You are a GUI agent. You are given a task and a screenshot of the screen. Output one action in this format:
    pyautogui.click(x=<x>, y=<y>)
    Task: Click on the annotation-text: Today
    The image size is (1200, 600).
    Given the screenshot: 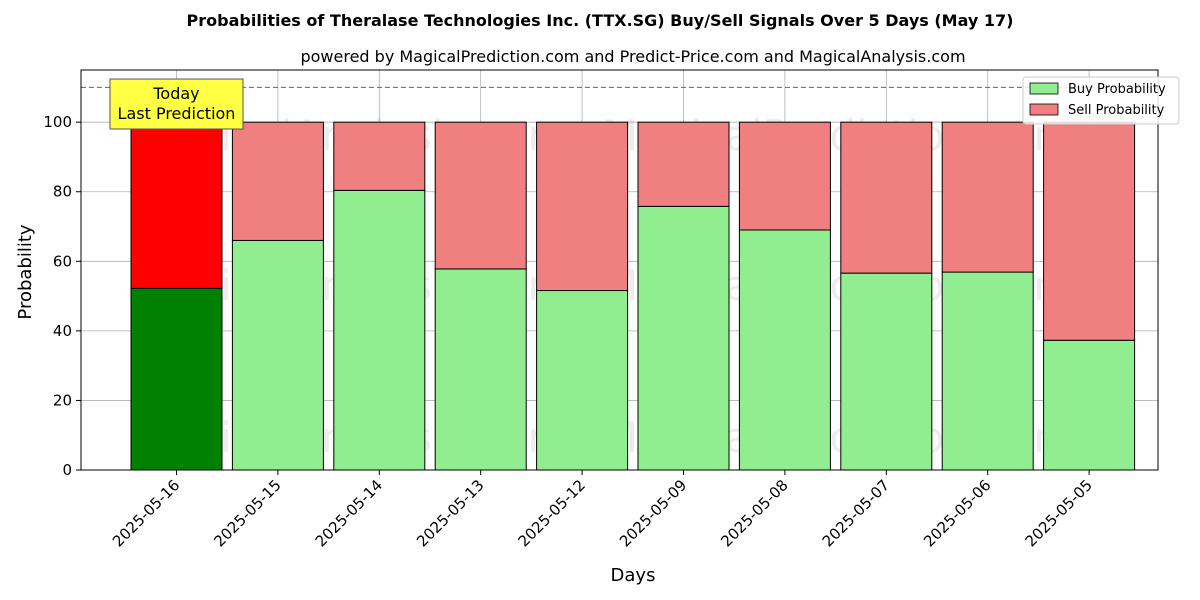 What is the action you would take?
    pyautogui.click(x=175, y=93)
    